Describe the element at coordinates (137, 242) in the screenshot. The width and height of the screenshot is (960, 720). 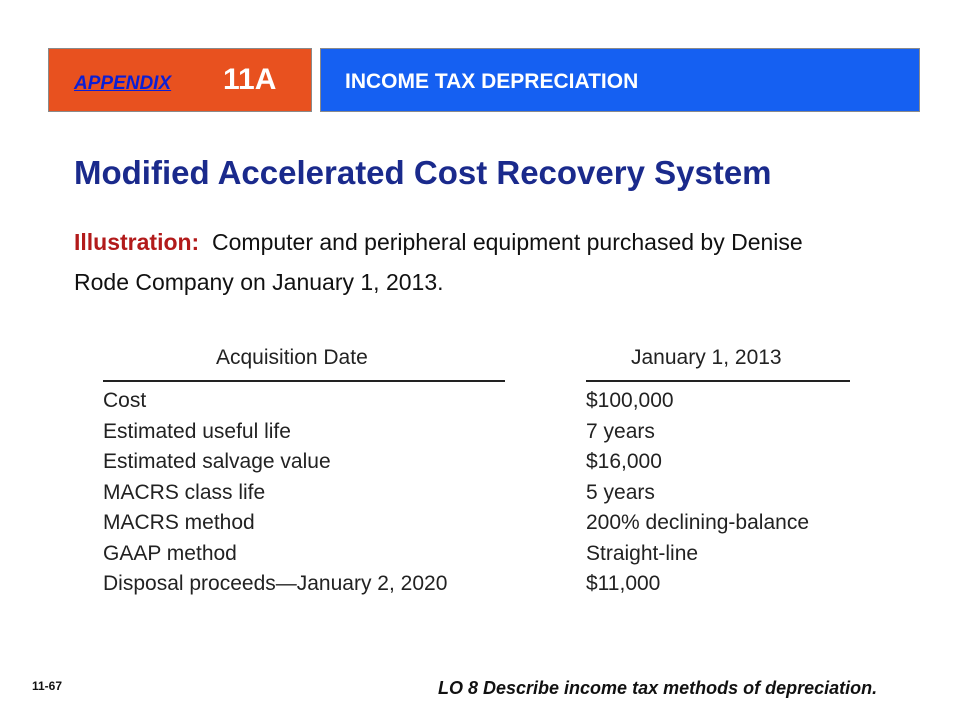
I see `illustration-label: Illustration:` at that location.